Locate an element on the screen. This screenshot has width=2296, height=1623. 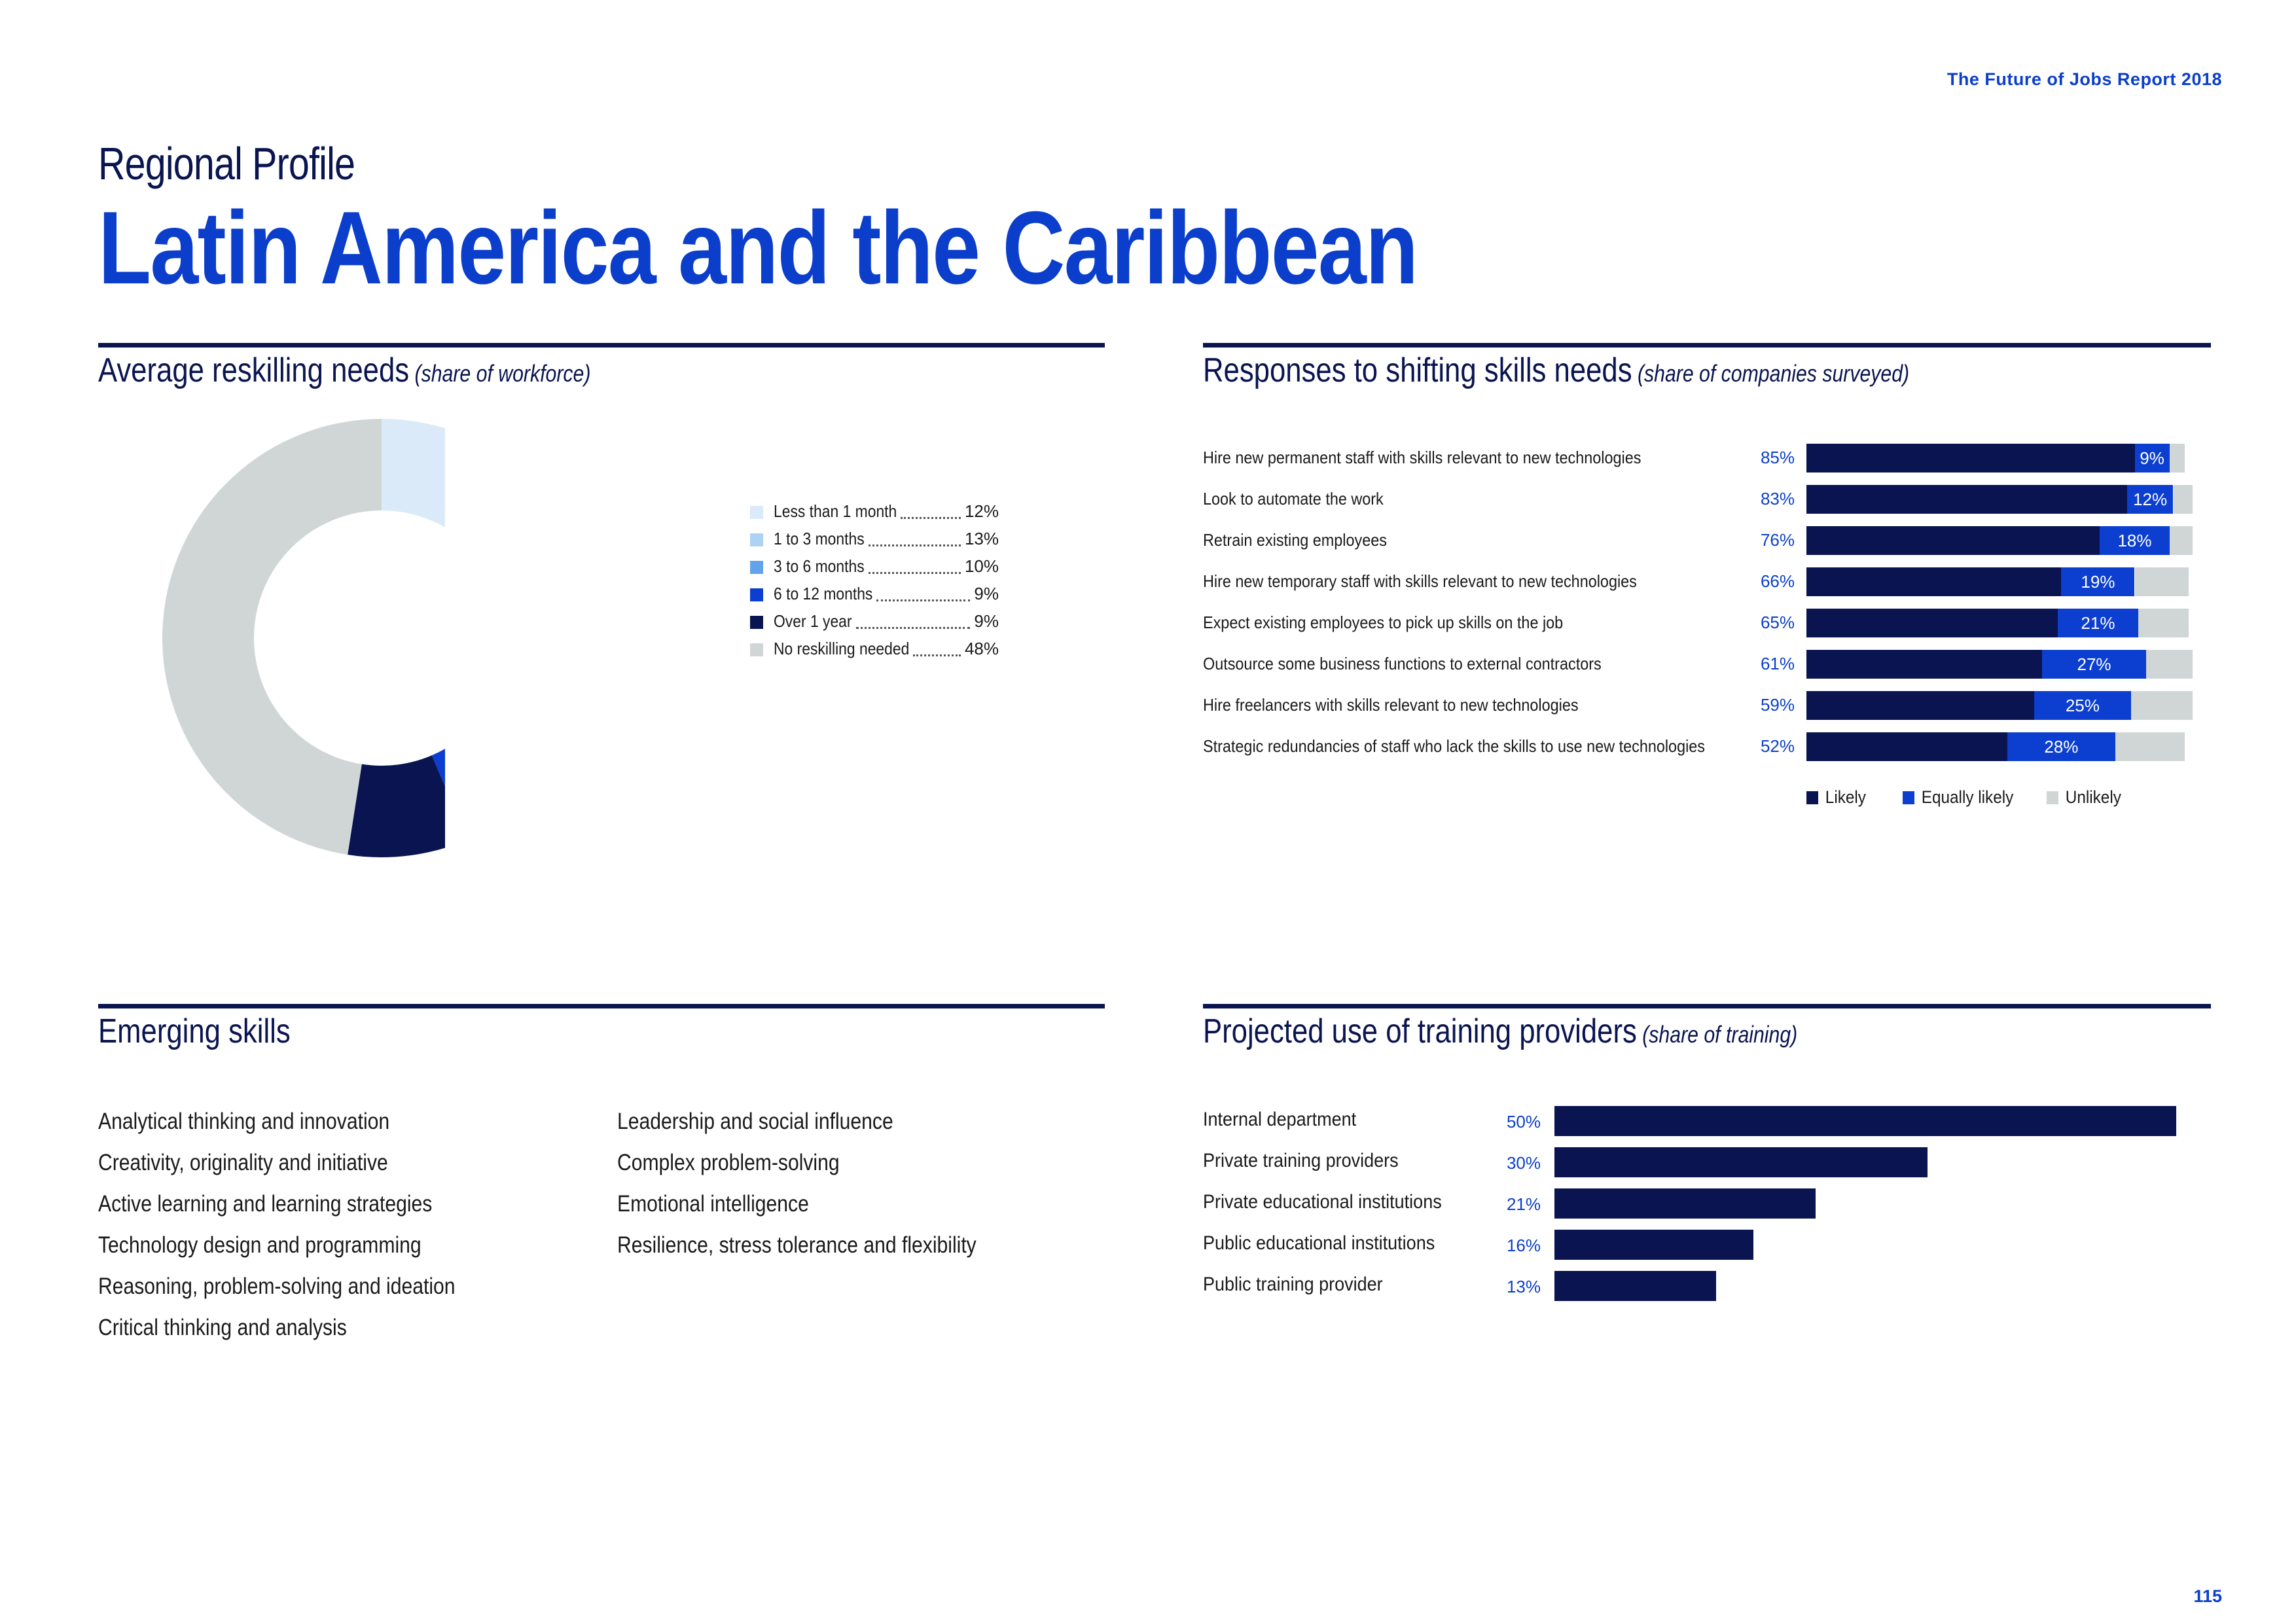
legend-label: No reskilling needed is located at coordinates (842, 648).